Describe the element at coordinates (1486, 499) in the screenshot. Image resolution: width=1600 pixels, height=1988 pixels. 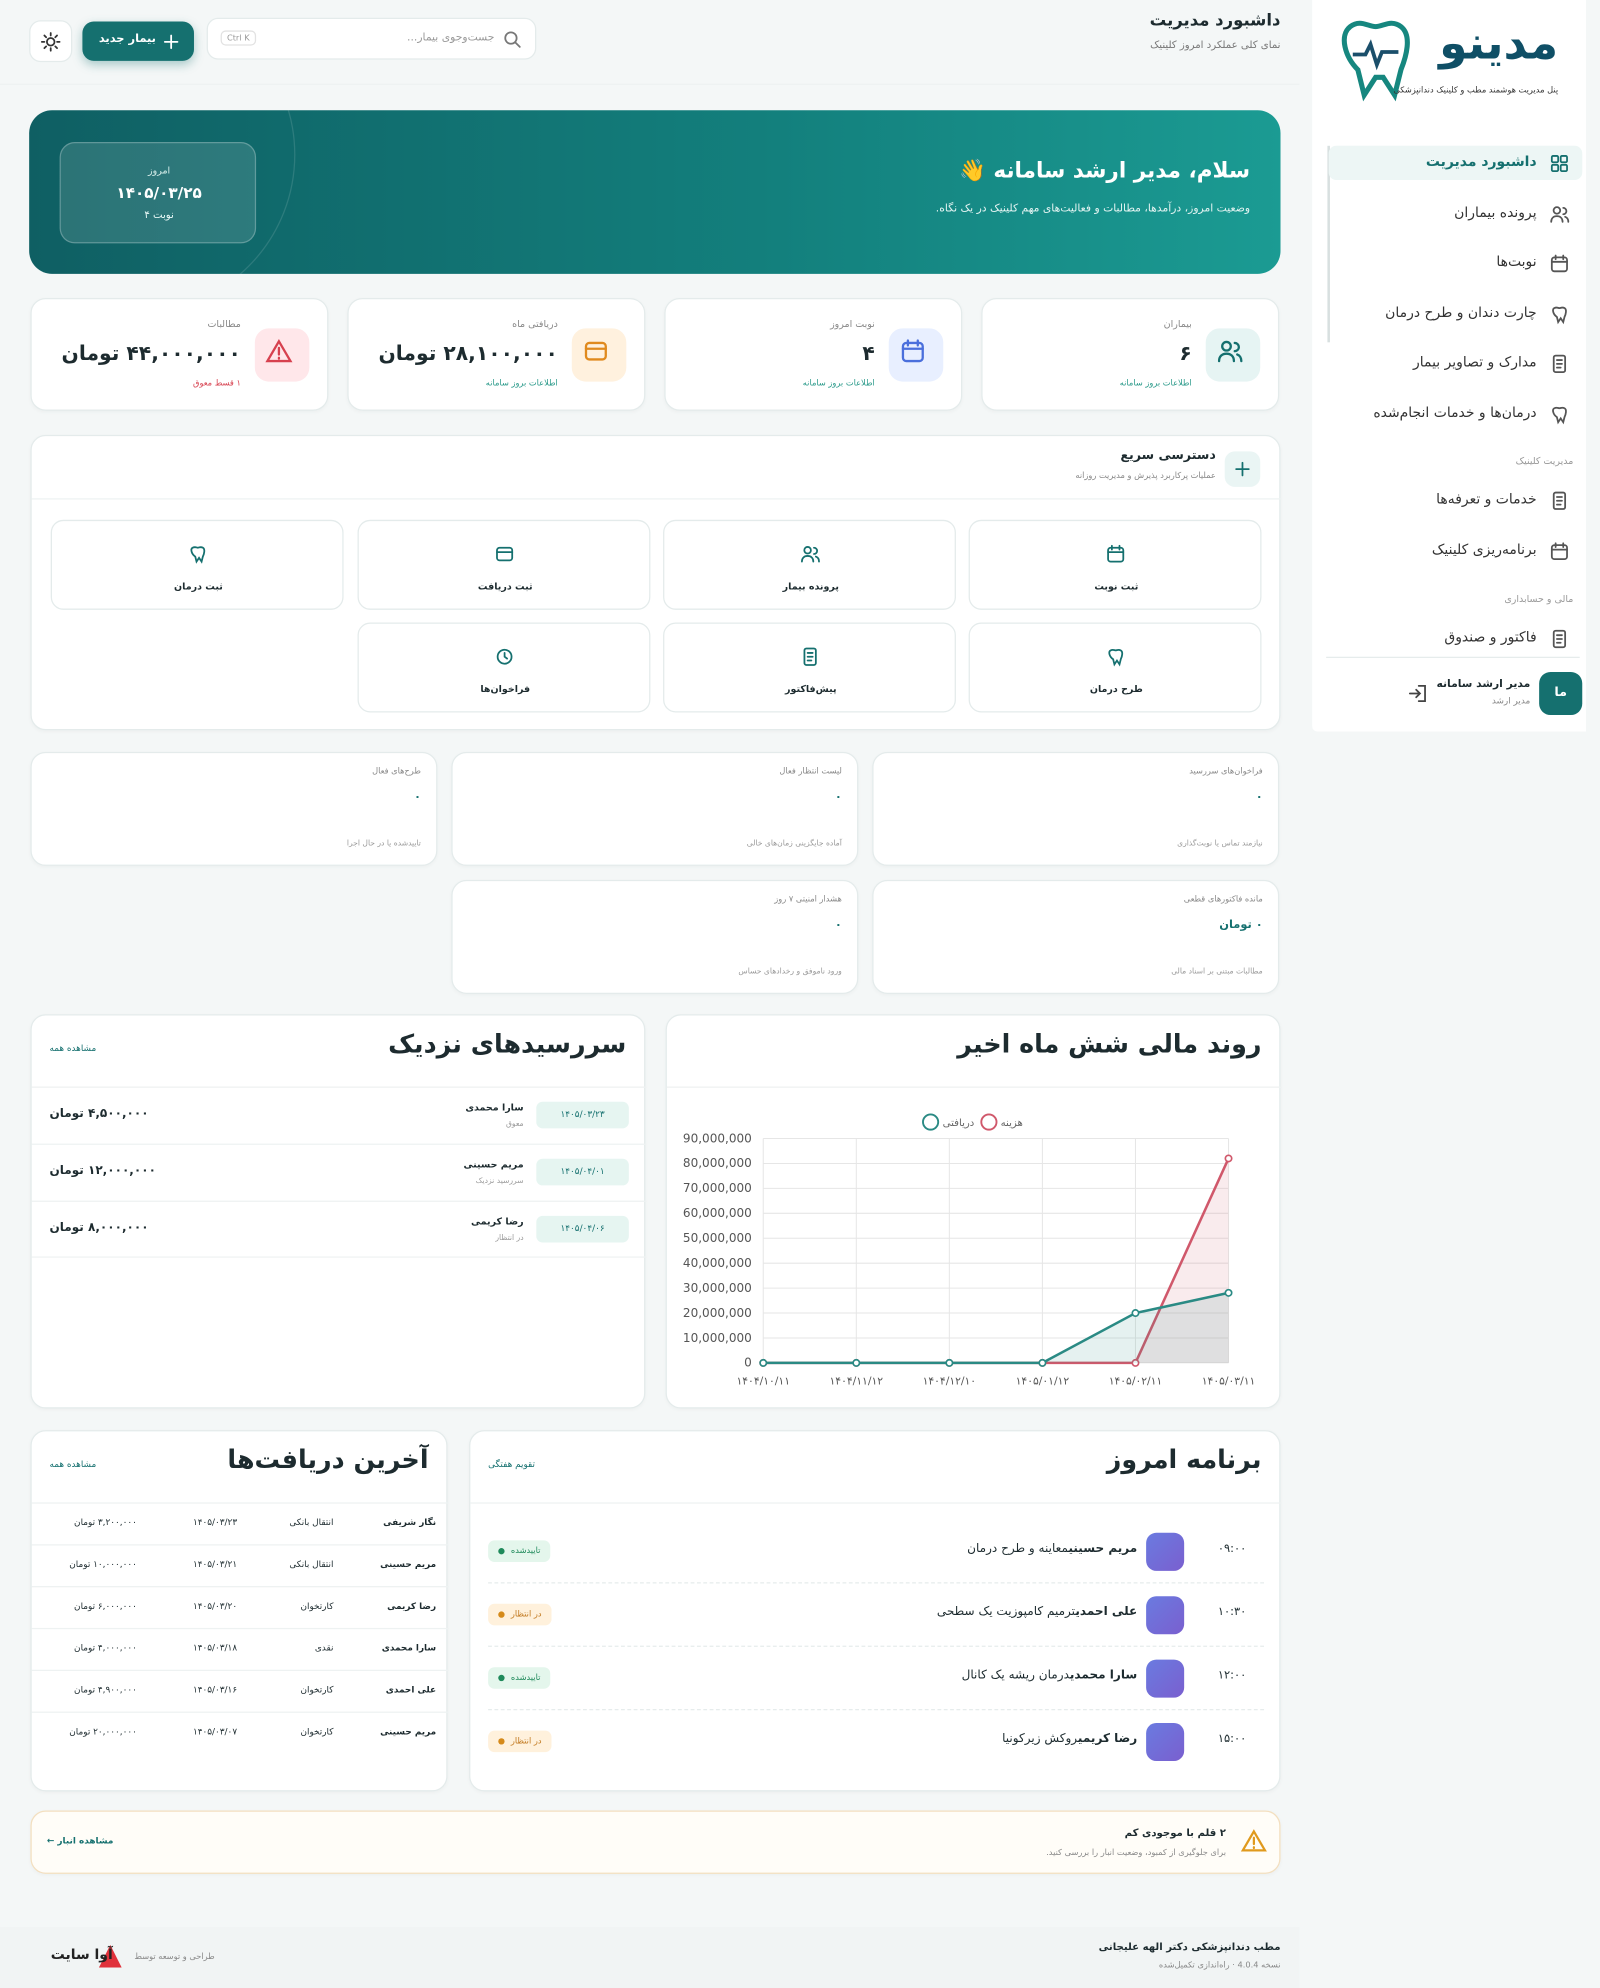
I see `nav-label: خدمات و تعرفه‌ها` at that location.